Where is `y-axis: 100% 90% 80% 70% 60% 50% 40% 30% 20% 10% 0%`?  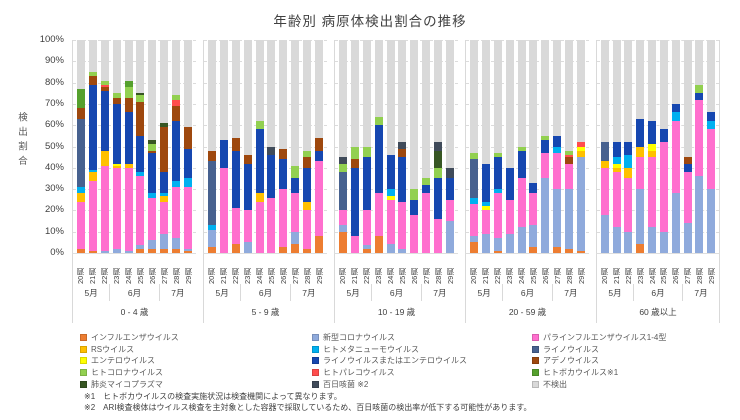 y-axis: 100% 90% 80% 70% 60% 50% 40% 30% 20% 10% 0% is located at coordinates (49, 146).